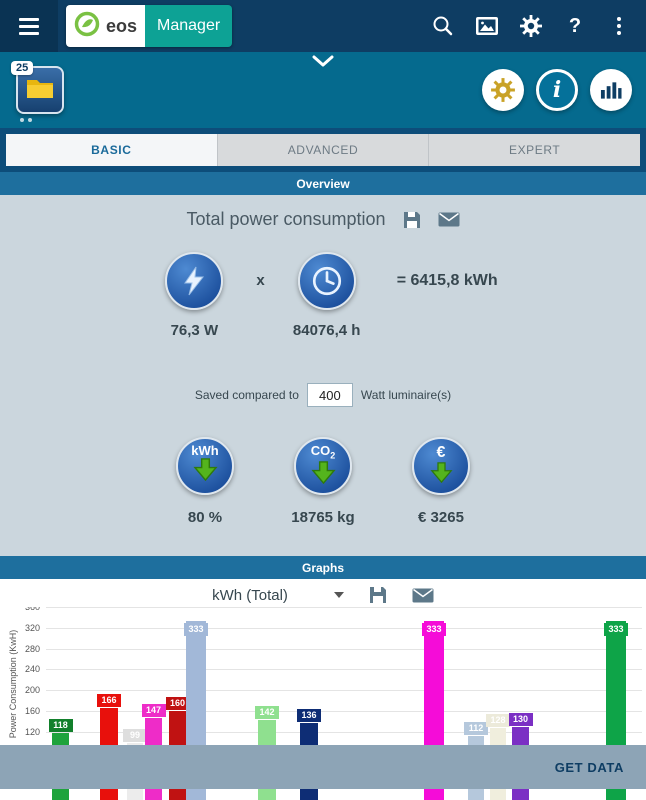 Image resolution: width=646 pixels, height=800 pixels. Describe the element at coordinates (32, 627) in the screenshot. I see `y-tick-label: 320` at that location.